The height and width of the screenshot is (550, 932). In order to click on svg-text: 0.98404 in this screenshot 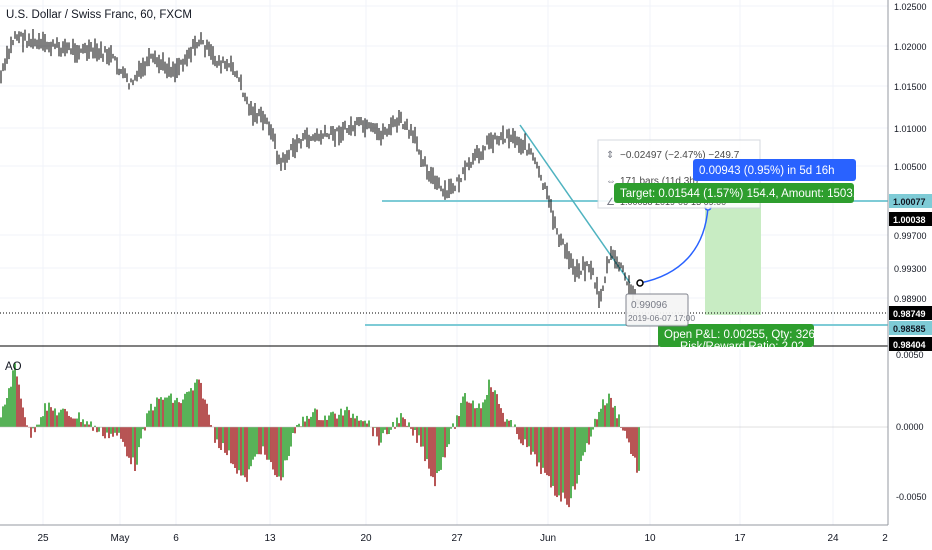, I will do `click(909, 345)`.